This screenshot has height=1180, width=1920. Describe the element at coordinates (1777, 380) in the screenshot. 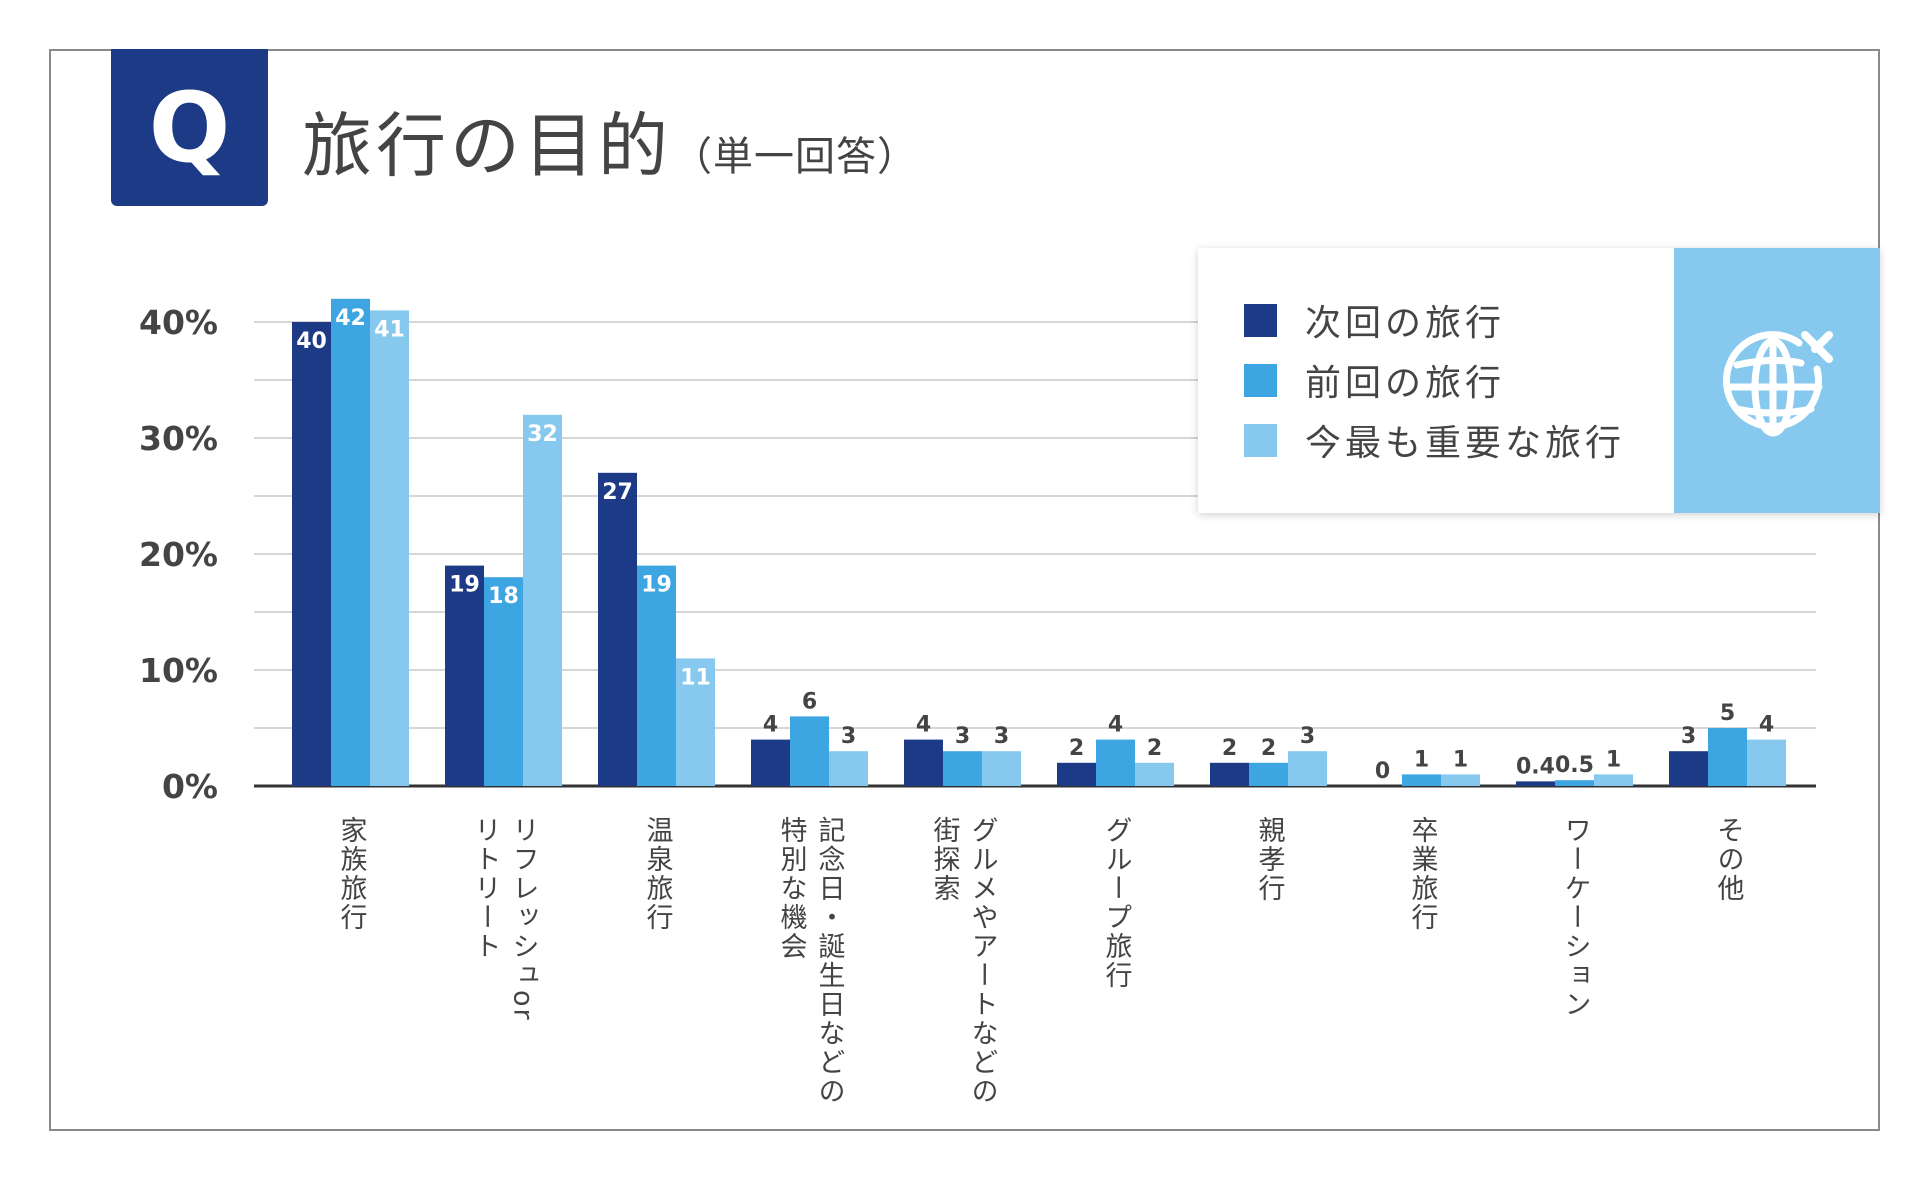

I see `globe-plane-icon` at that location.